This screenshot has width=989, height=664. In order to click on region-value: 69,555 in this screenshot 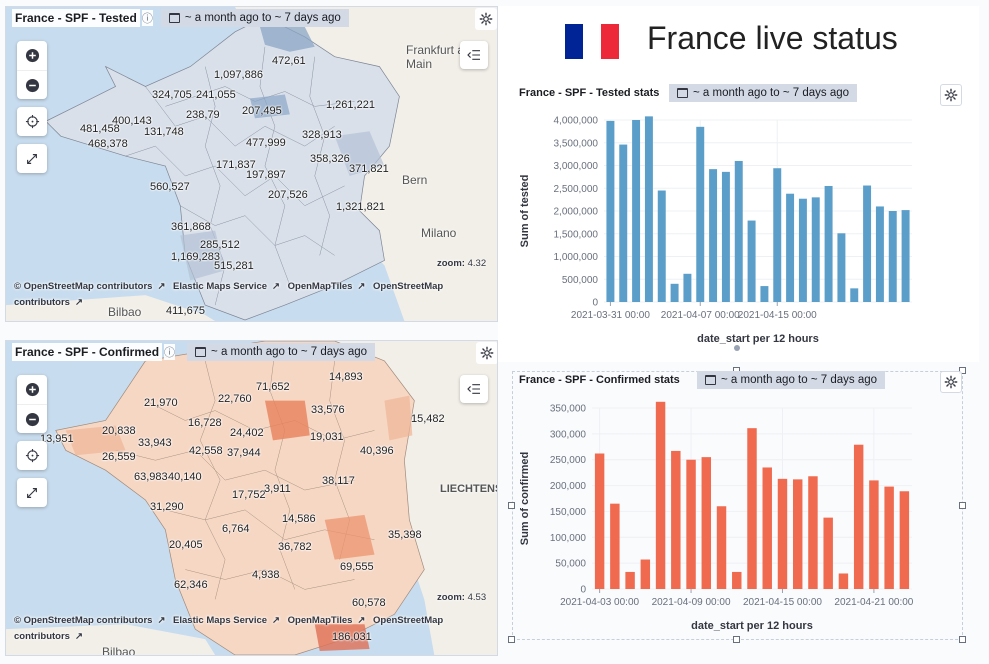, I will do `click(357, 567)`.